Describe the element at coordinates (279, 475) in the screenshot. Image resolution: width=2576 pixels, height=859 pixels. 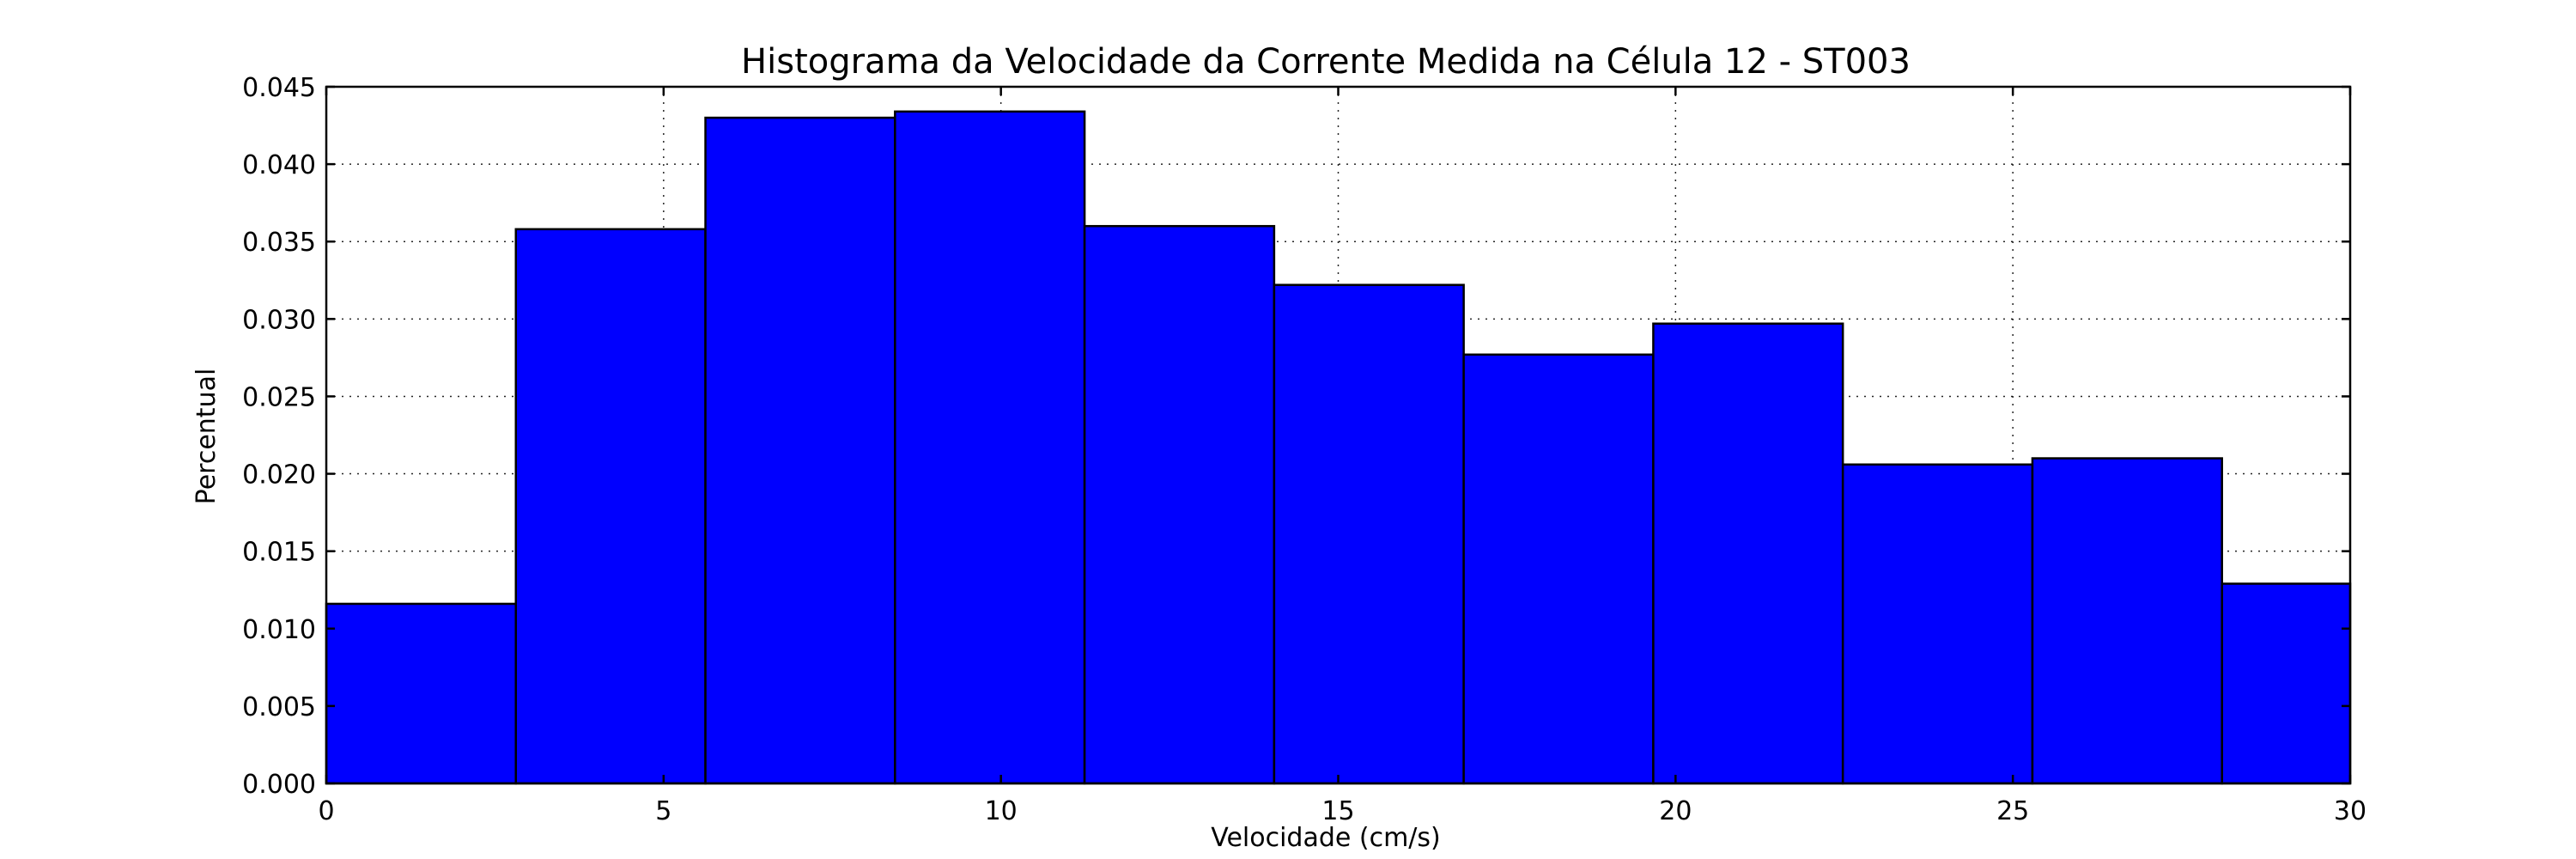
I see `y-tick-label: 0.020` at that location.